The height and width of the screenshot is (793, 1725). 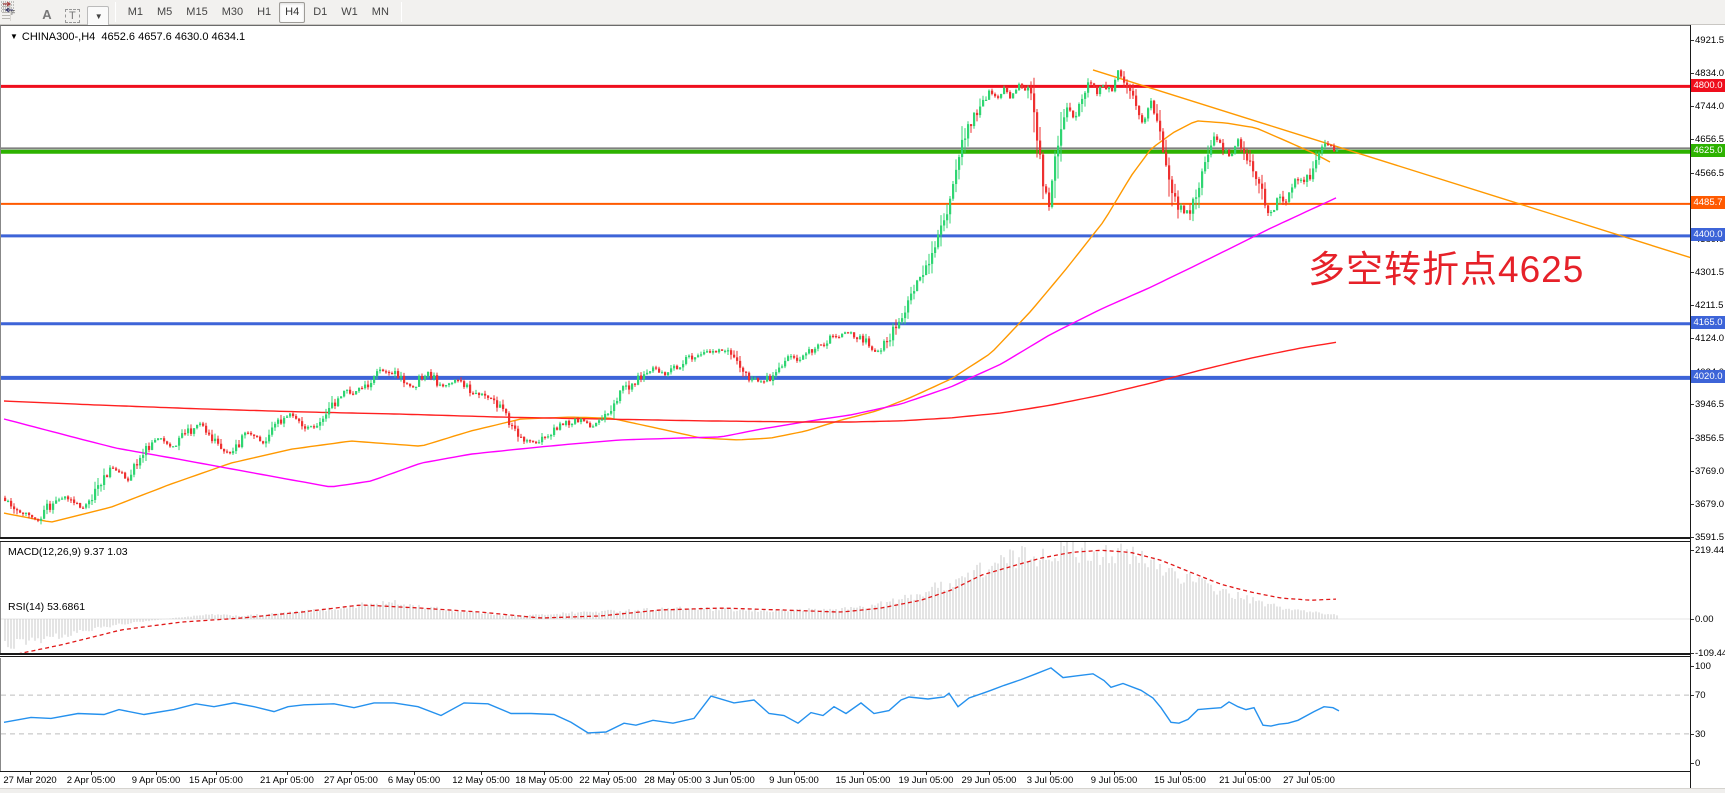 What do you see at coordinates (670, 382) in the screenshot?
I see `ma-slow-red` at bounding box center [670, 382].